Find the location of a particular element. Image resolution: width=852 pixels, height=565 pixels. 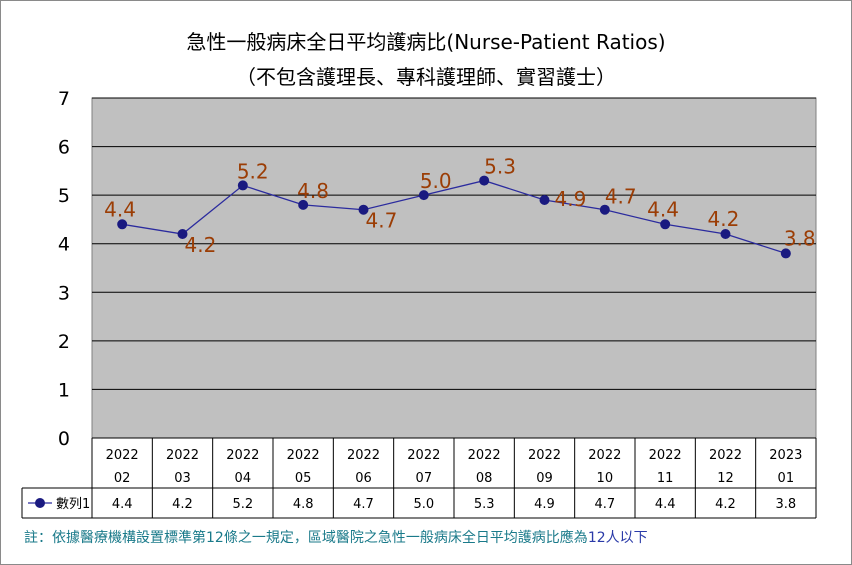

x-tick-label-month: 08 is located at coordinates (484, 478).